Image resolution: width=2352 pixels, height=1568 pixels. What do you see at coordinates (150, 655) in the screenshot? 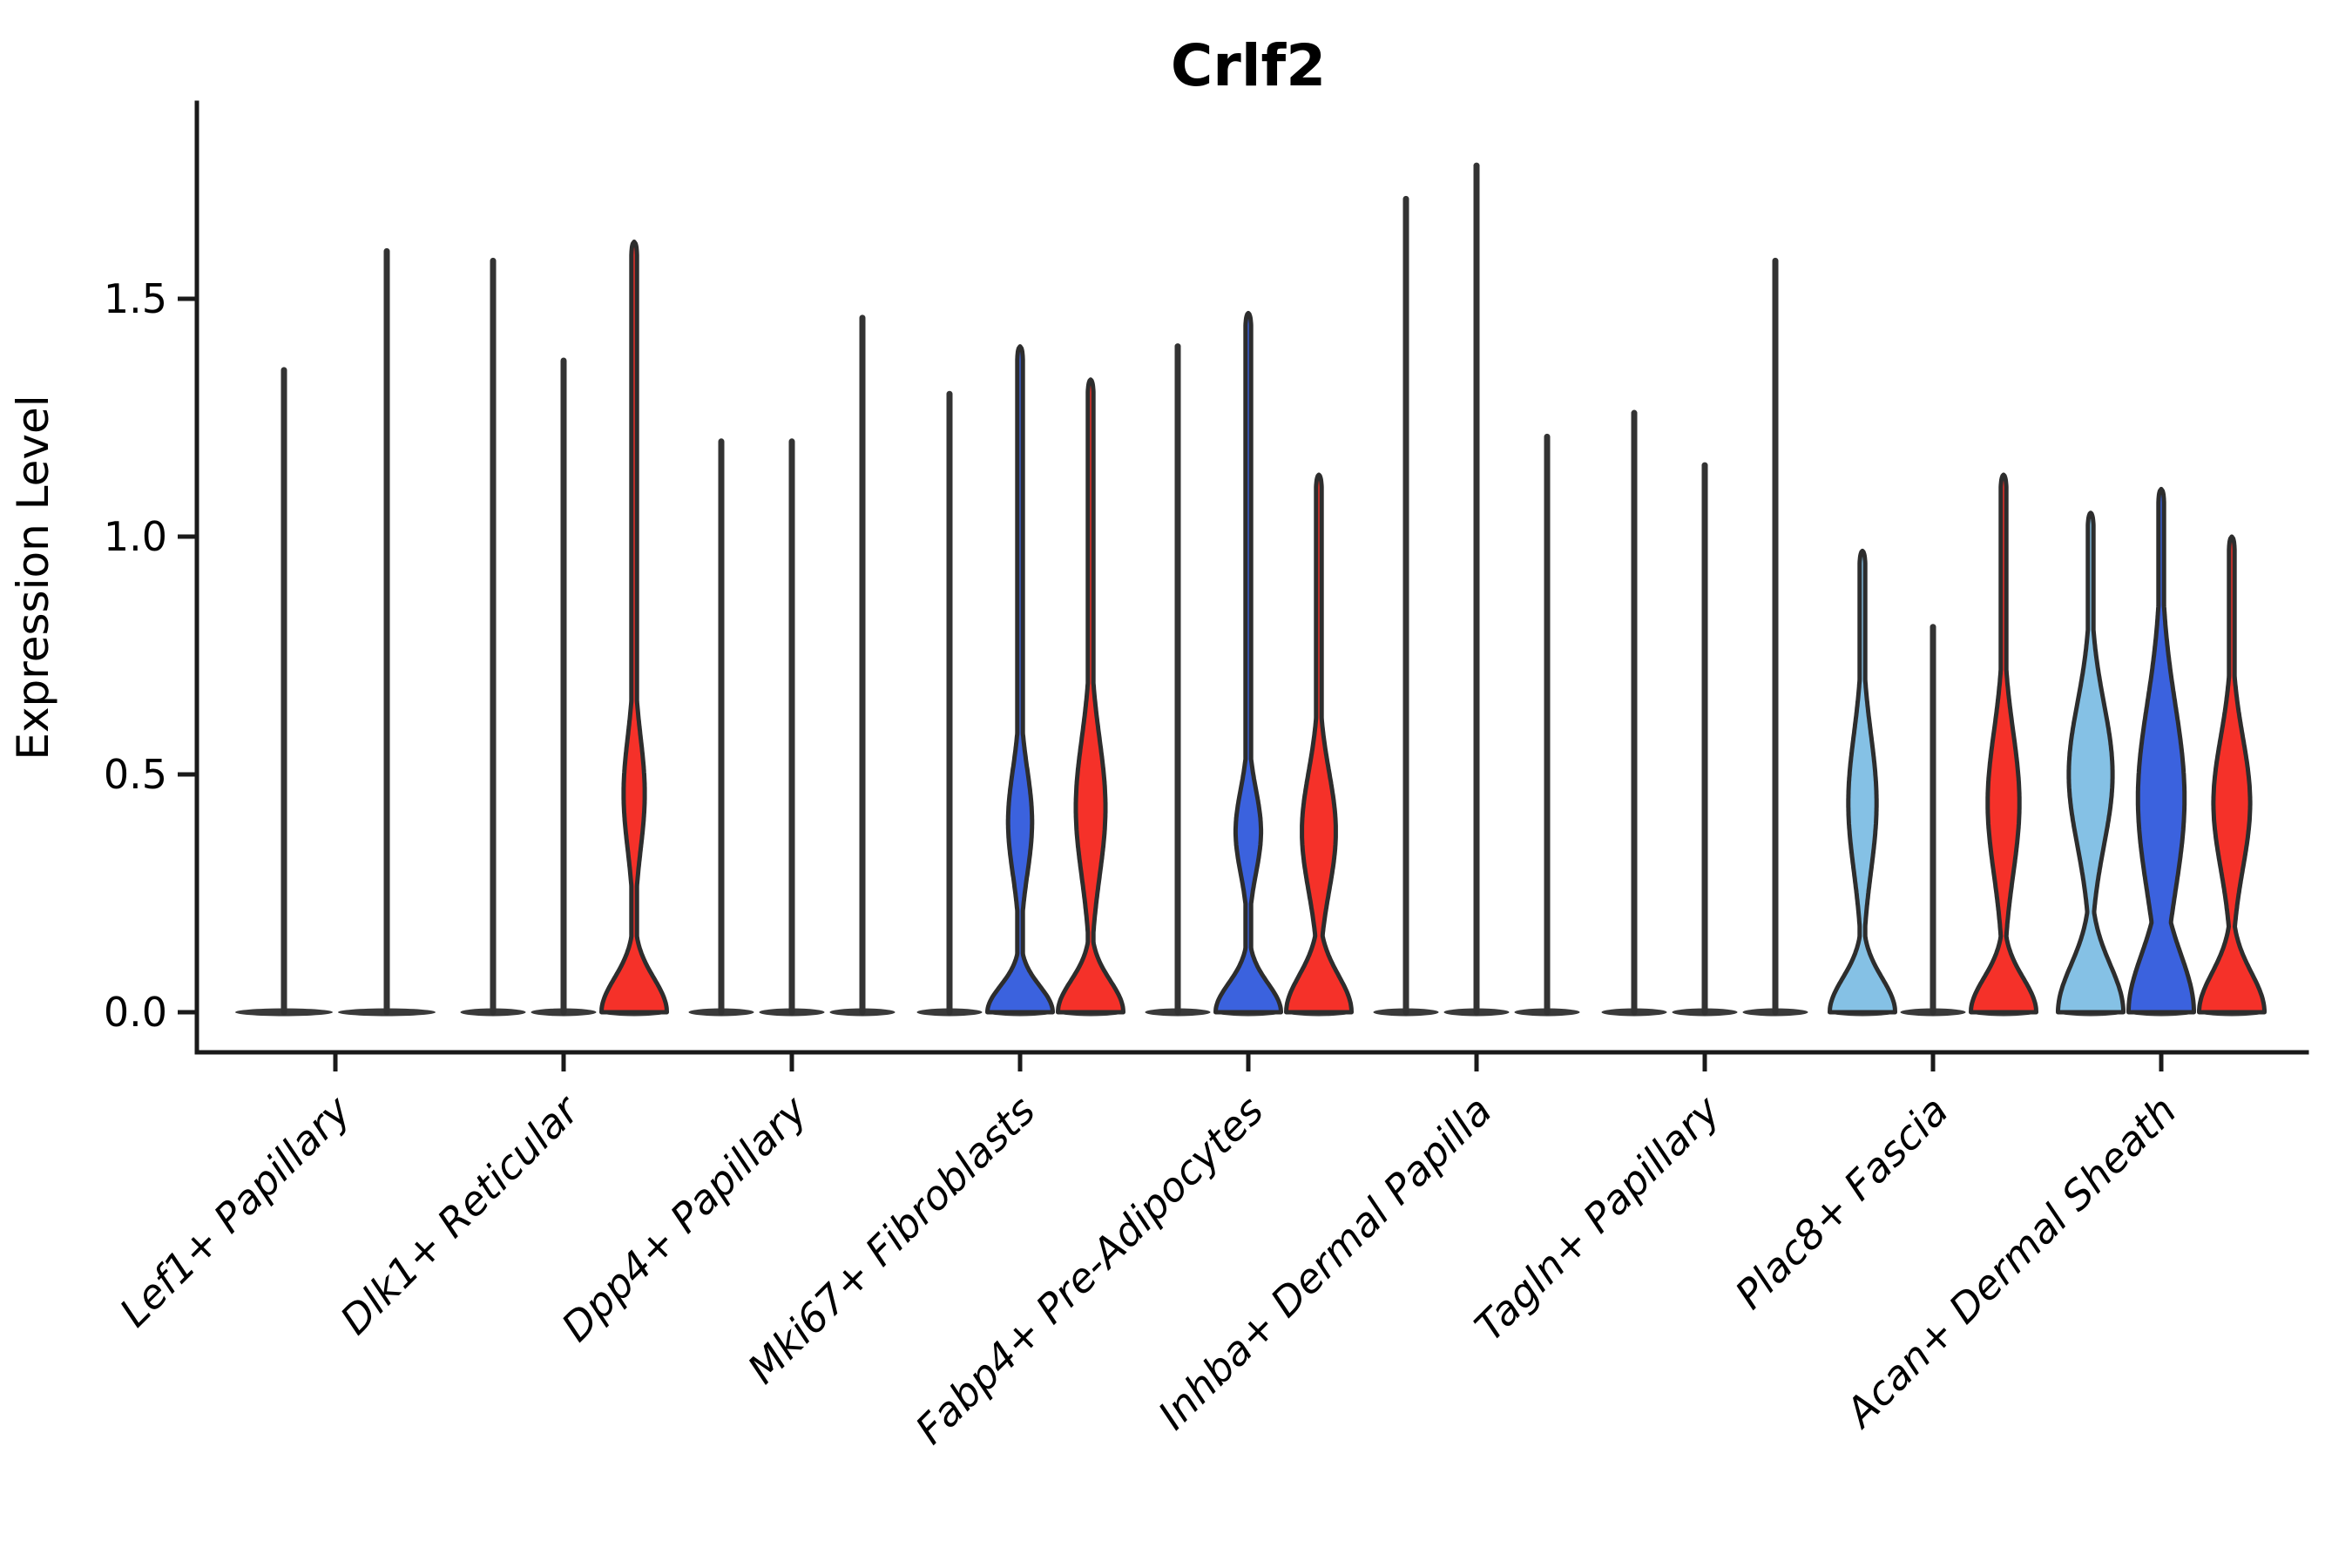
I see `y-axis-ticks: 0.0 0.5 1.0 1.5` at bounding box center [150, 655].